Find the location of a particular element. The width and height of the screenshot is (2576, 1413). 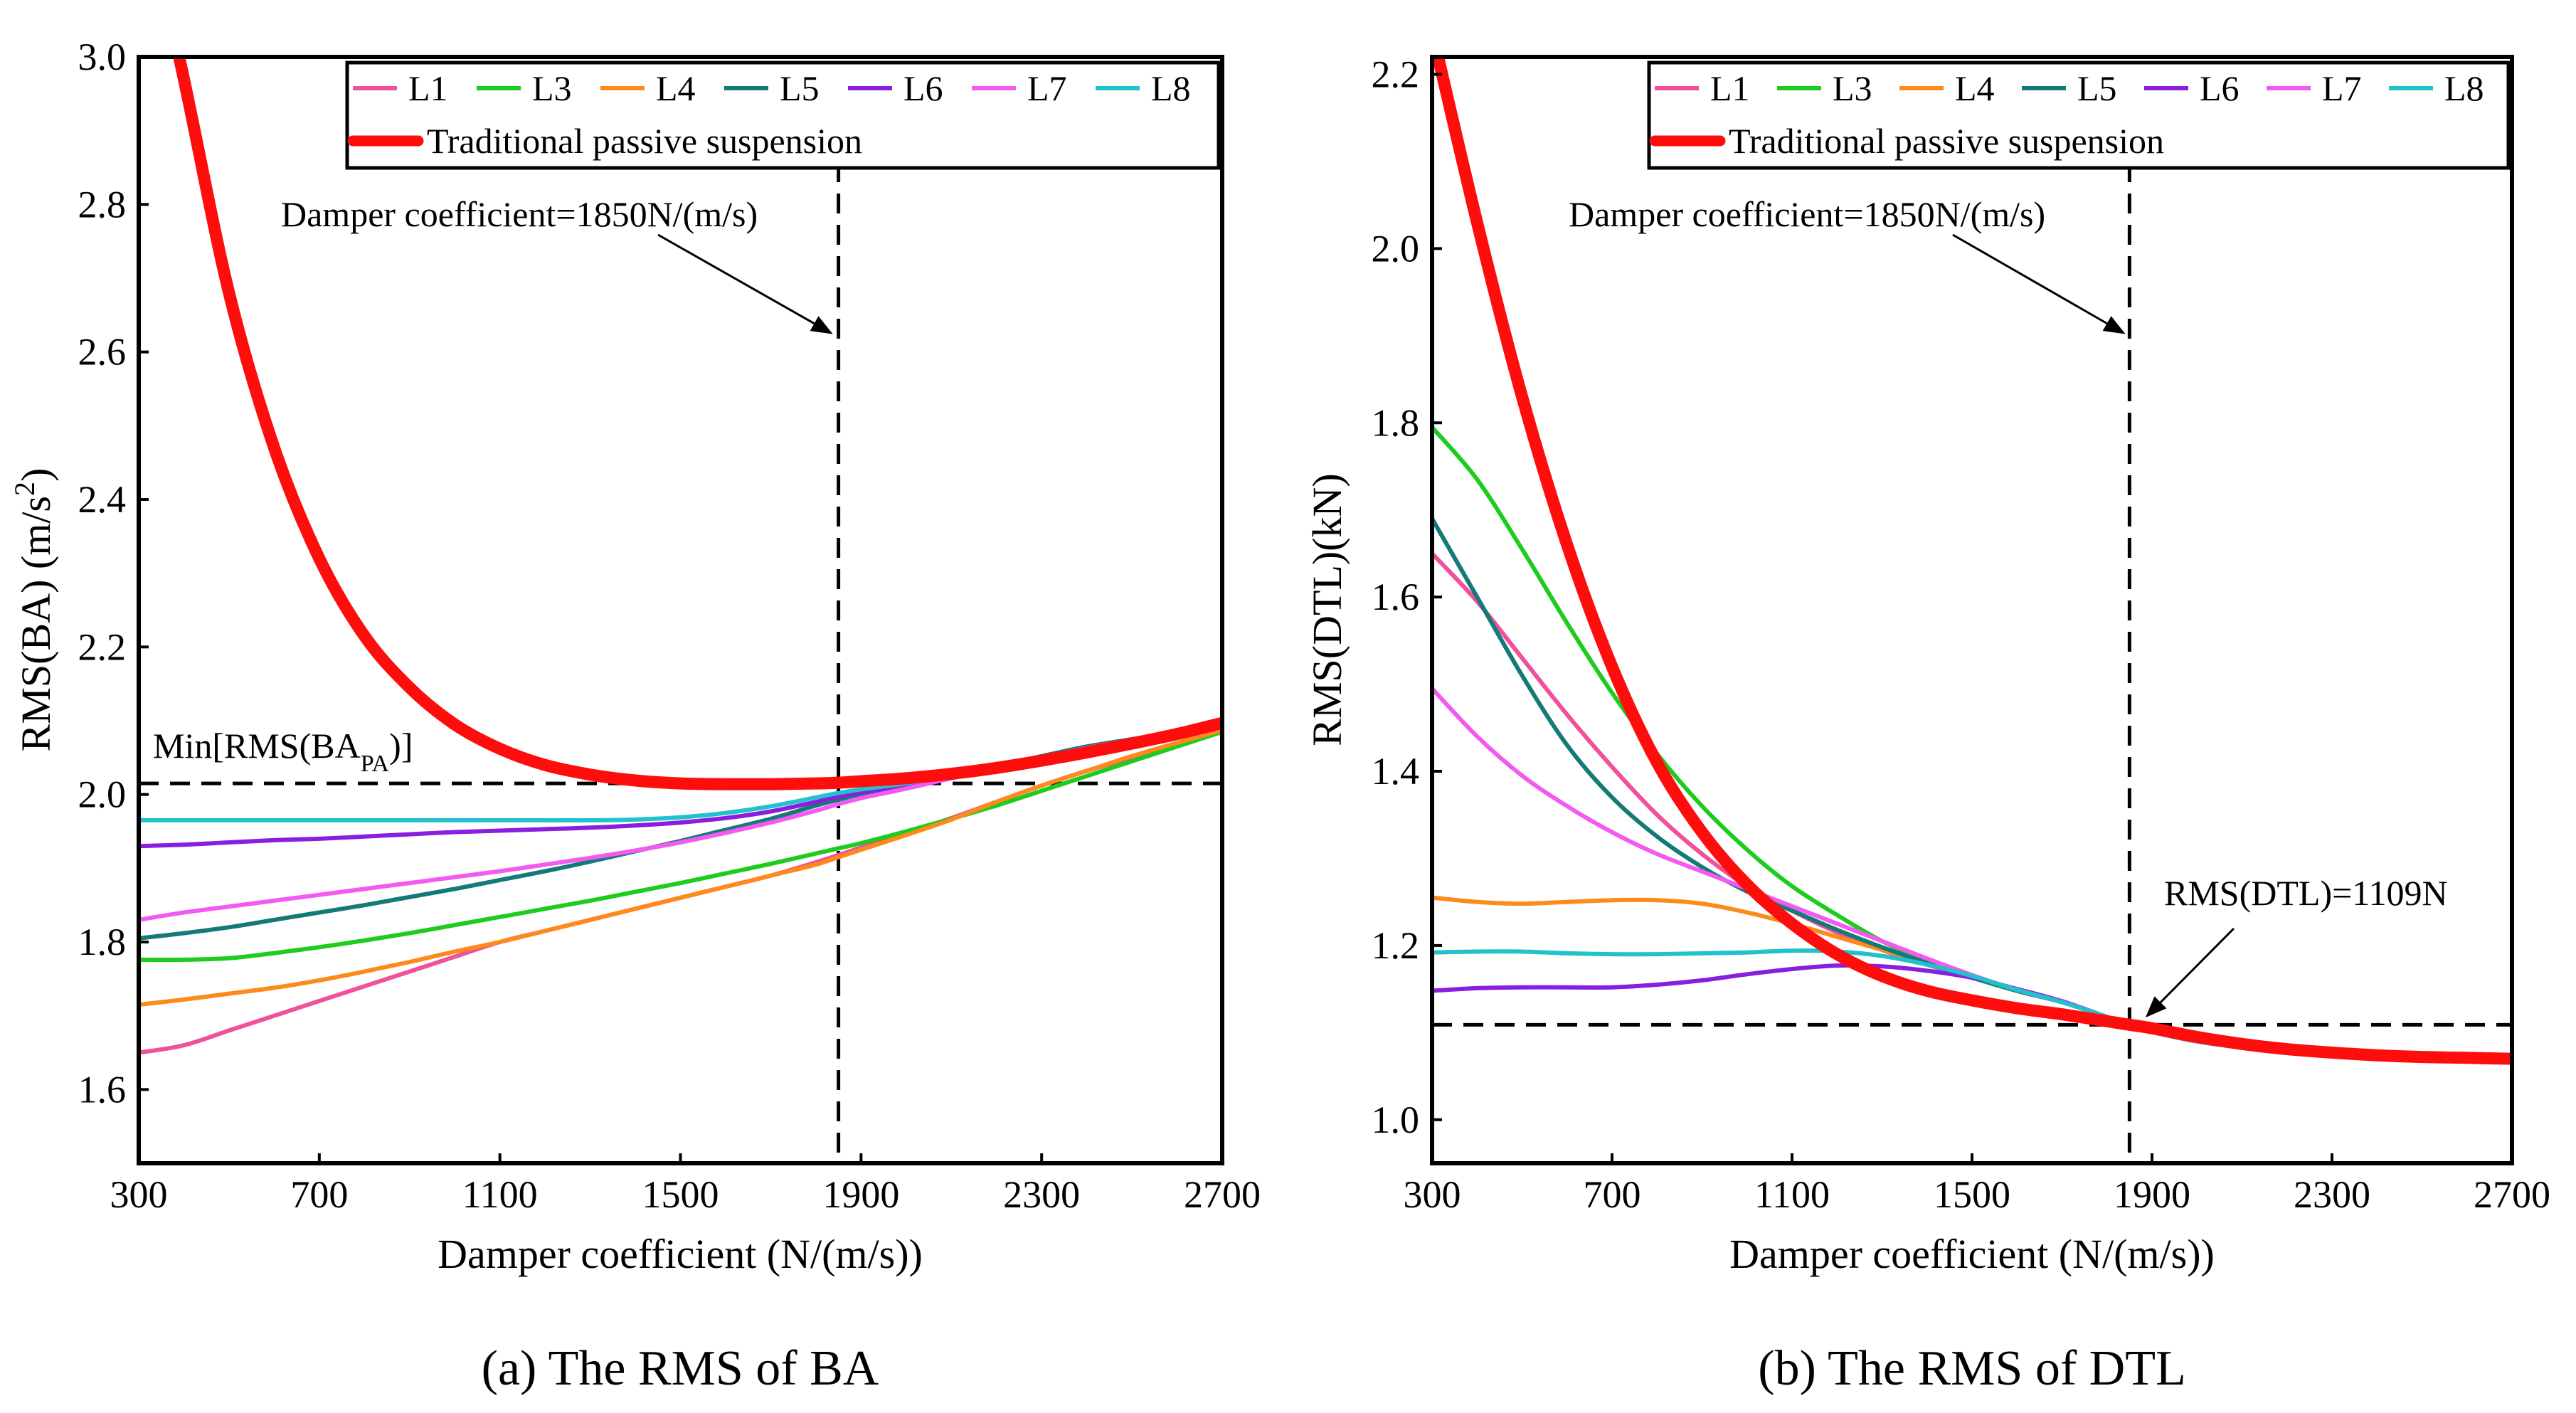

chart-a-min-pre: Min[RMS(BA is located at coordinates (257, 746).